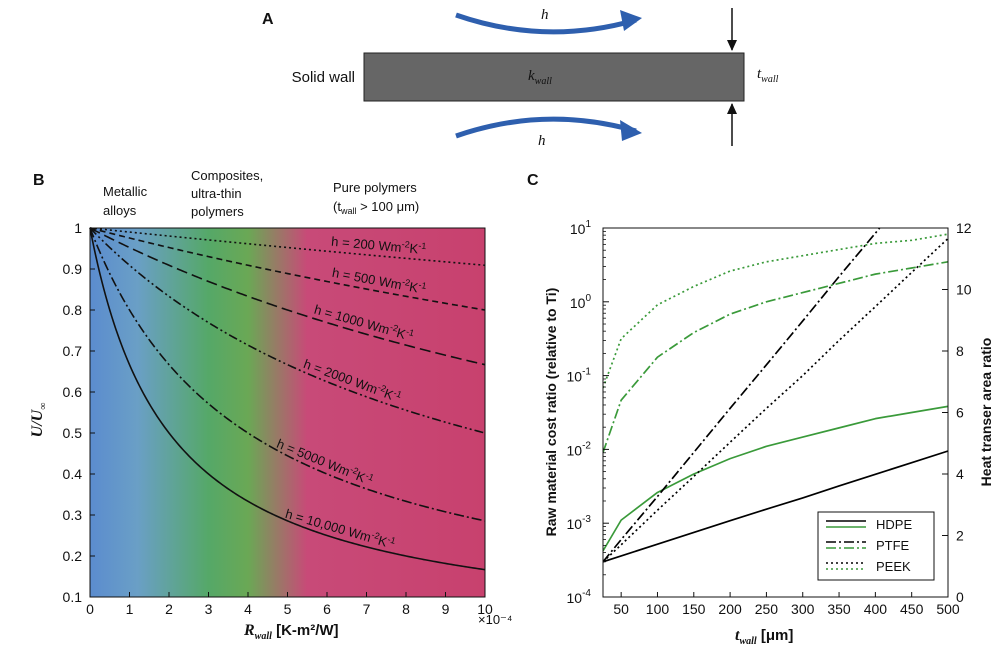  Describe the element at coordinates (367, 609) in the screenshot. I see `x-tick-label: 7` at that location.